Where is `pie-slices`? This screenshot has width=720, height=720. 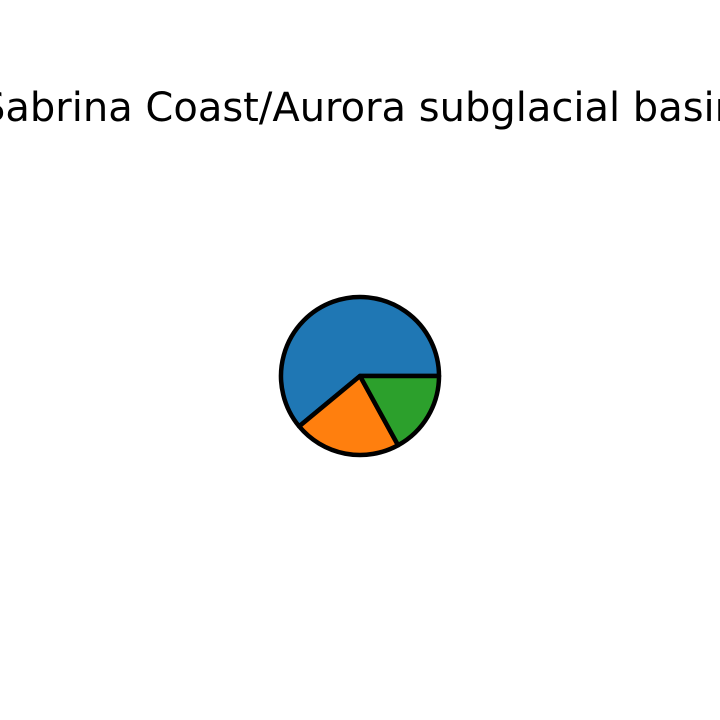 pie-slices is located at coordinates (360, 376).